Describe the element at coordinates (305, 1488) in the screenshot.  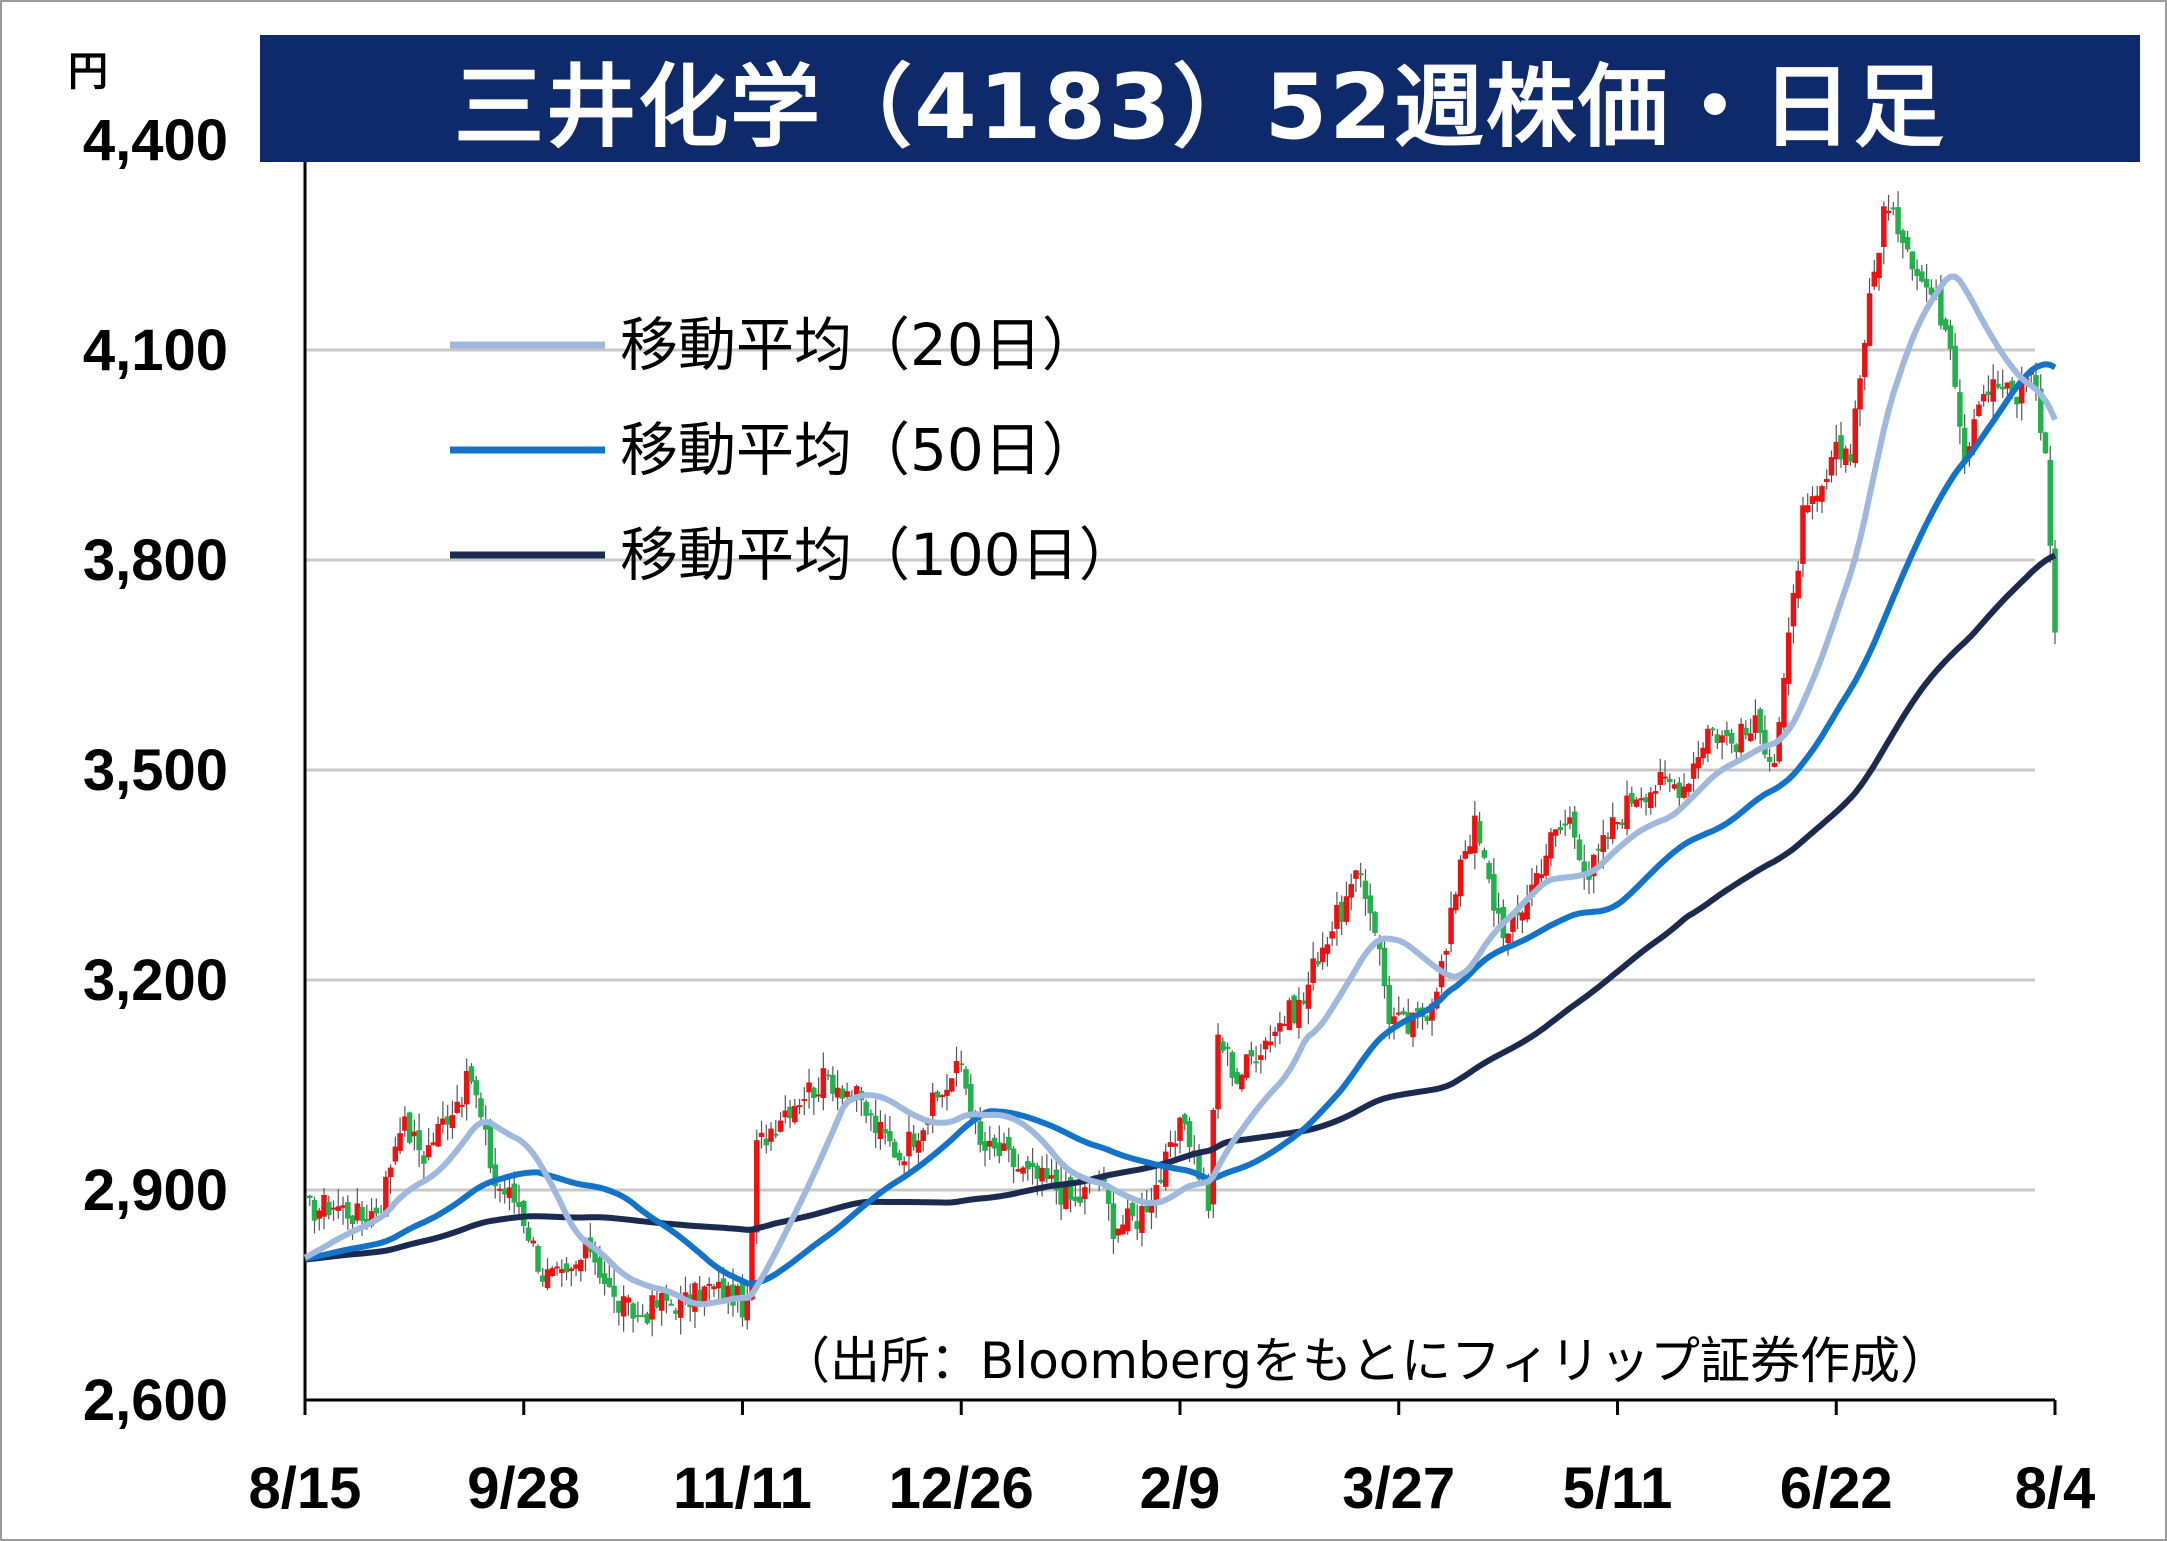
I see `x-tick-label: 8/15` at that location.